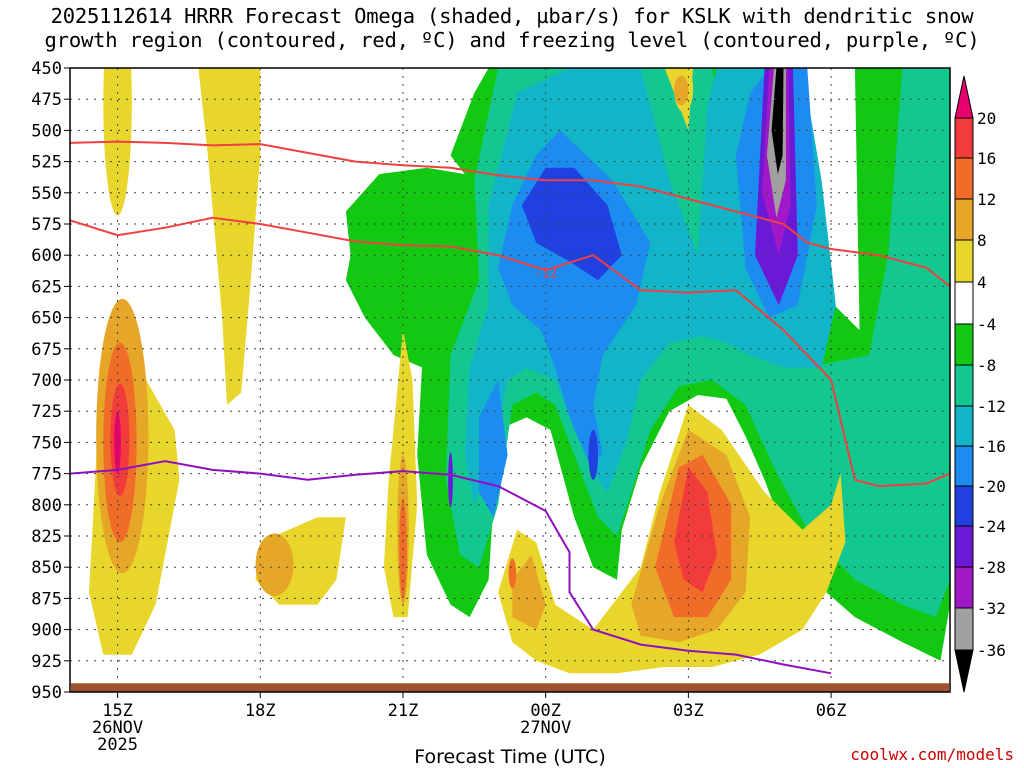 The height and width of the screenshot is (768, 1024). I want to click on x-tick-label: 15Z, so click(117, 711).